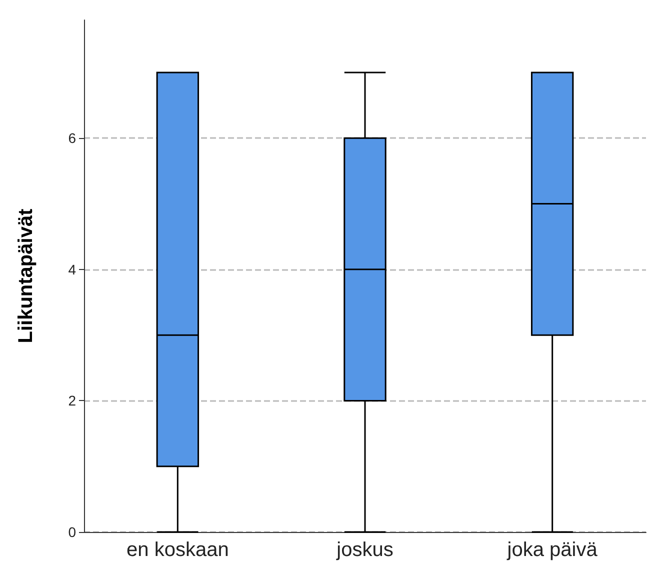 Image resolution: width=662 pixels, height=576 pixels. Describe the element at coordinates (365, 550) in the screenshot. I see `x-tick-label: joskus` at that location.